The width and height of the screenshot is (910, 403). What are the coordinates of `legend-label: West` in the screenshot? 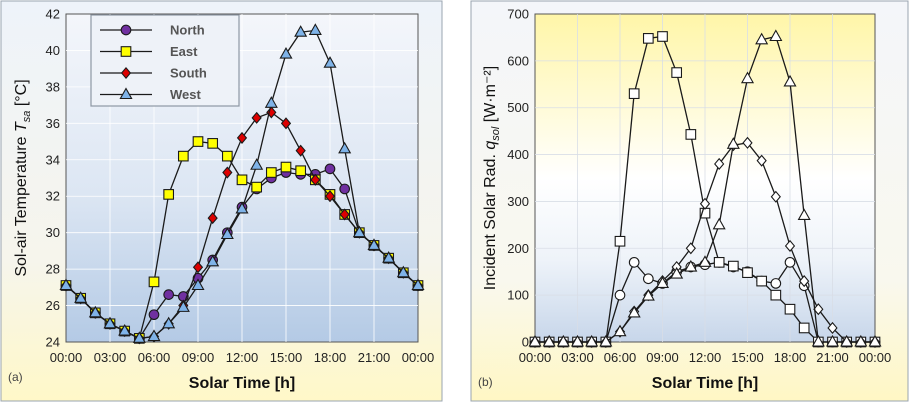 It's located at (185, 94).